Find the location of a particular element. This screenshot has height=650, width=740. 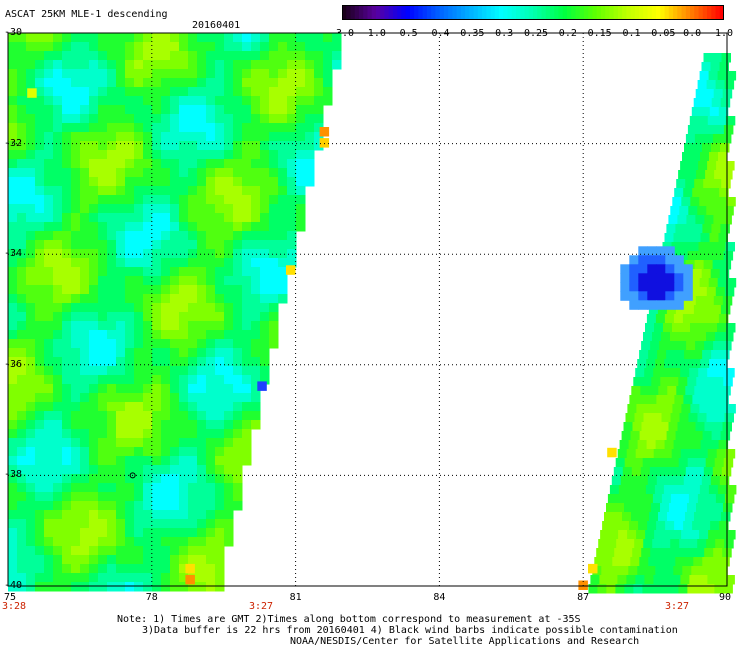

product-title: ASCAT 25KM MLE-1 descending is located at coordinates (86, 14).